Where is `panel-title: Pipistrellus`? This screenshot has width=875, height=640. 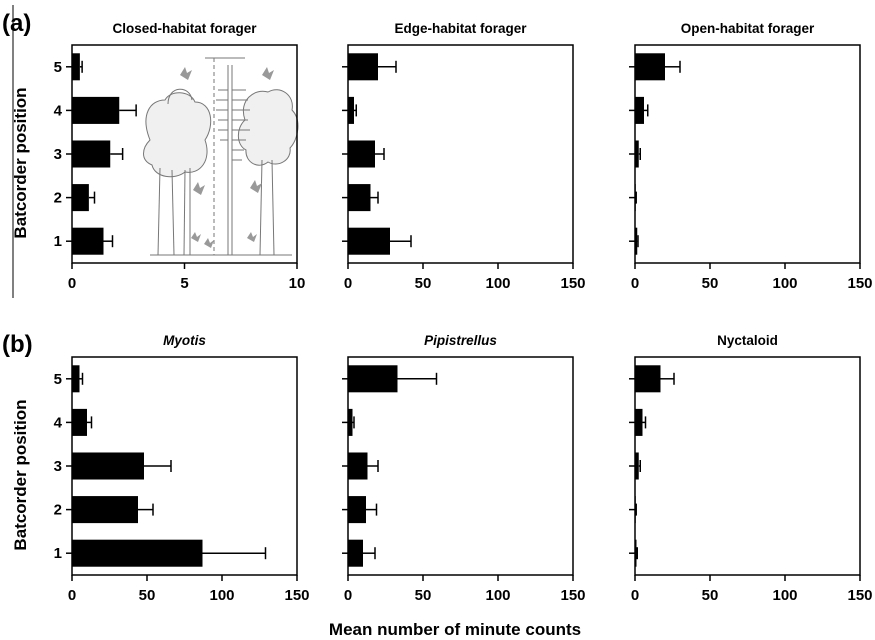
panel-title: Pipistrellus is located at coordinates (460, 340).